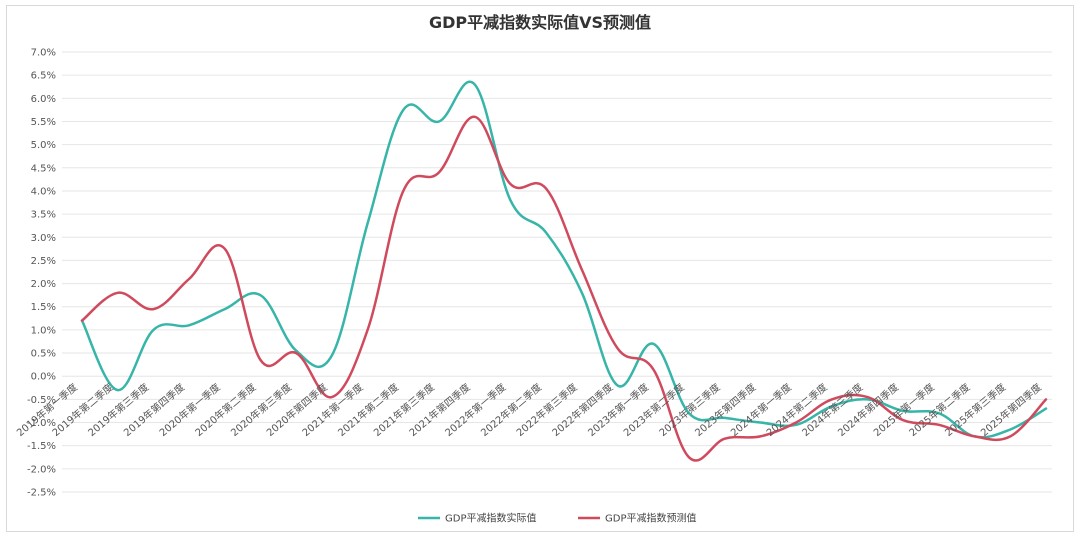 This screenshot has width=1080, height=537. Describe the element at coordinates (43, 191) in the screenshot. I see `y-tick-label: 4.0%` at that location.